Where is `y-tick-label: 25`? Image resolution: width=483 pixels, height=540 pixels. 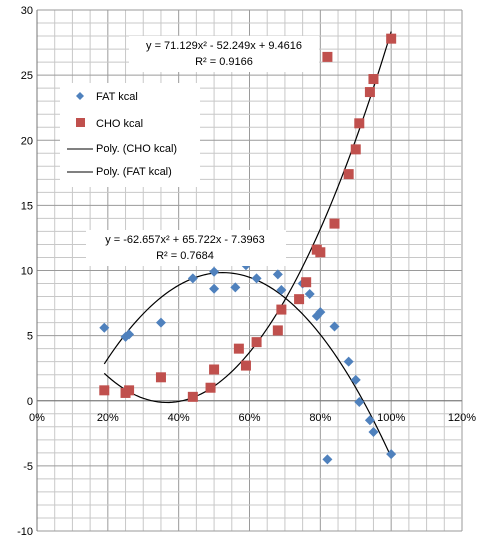 y-tick-label: 25 is located at coordinates (27, 76).